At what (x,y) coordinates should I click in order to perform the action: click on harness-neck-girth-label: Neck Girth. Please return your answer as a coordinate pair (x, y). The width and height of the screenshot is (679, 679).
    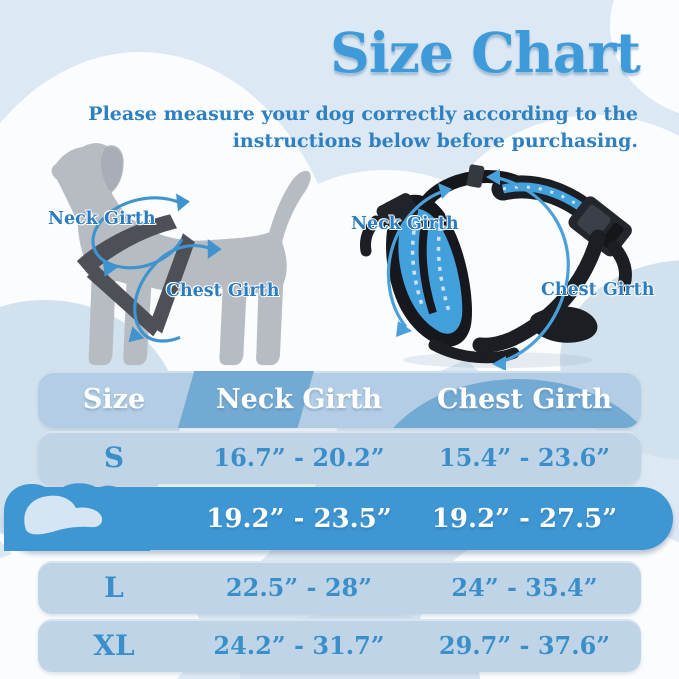
    Looking at the image, I should click on (405, 224).